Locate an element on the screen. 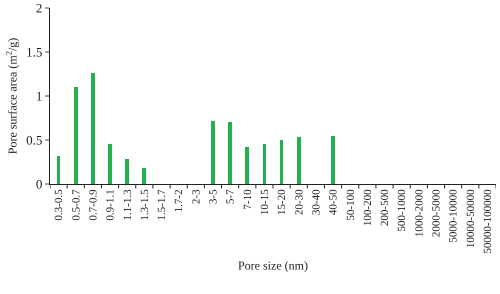 The height and width of the screenshot is (294, 500). x-tick-label: 1.1-1.3 is located at coordinates (128, 204).